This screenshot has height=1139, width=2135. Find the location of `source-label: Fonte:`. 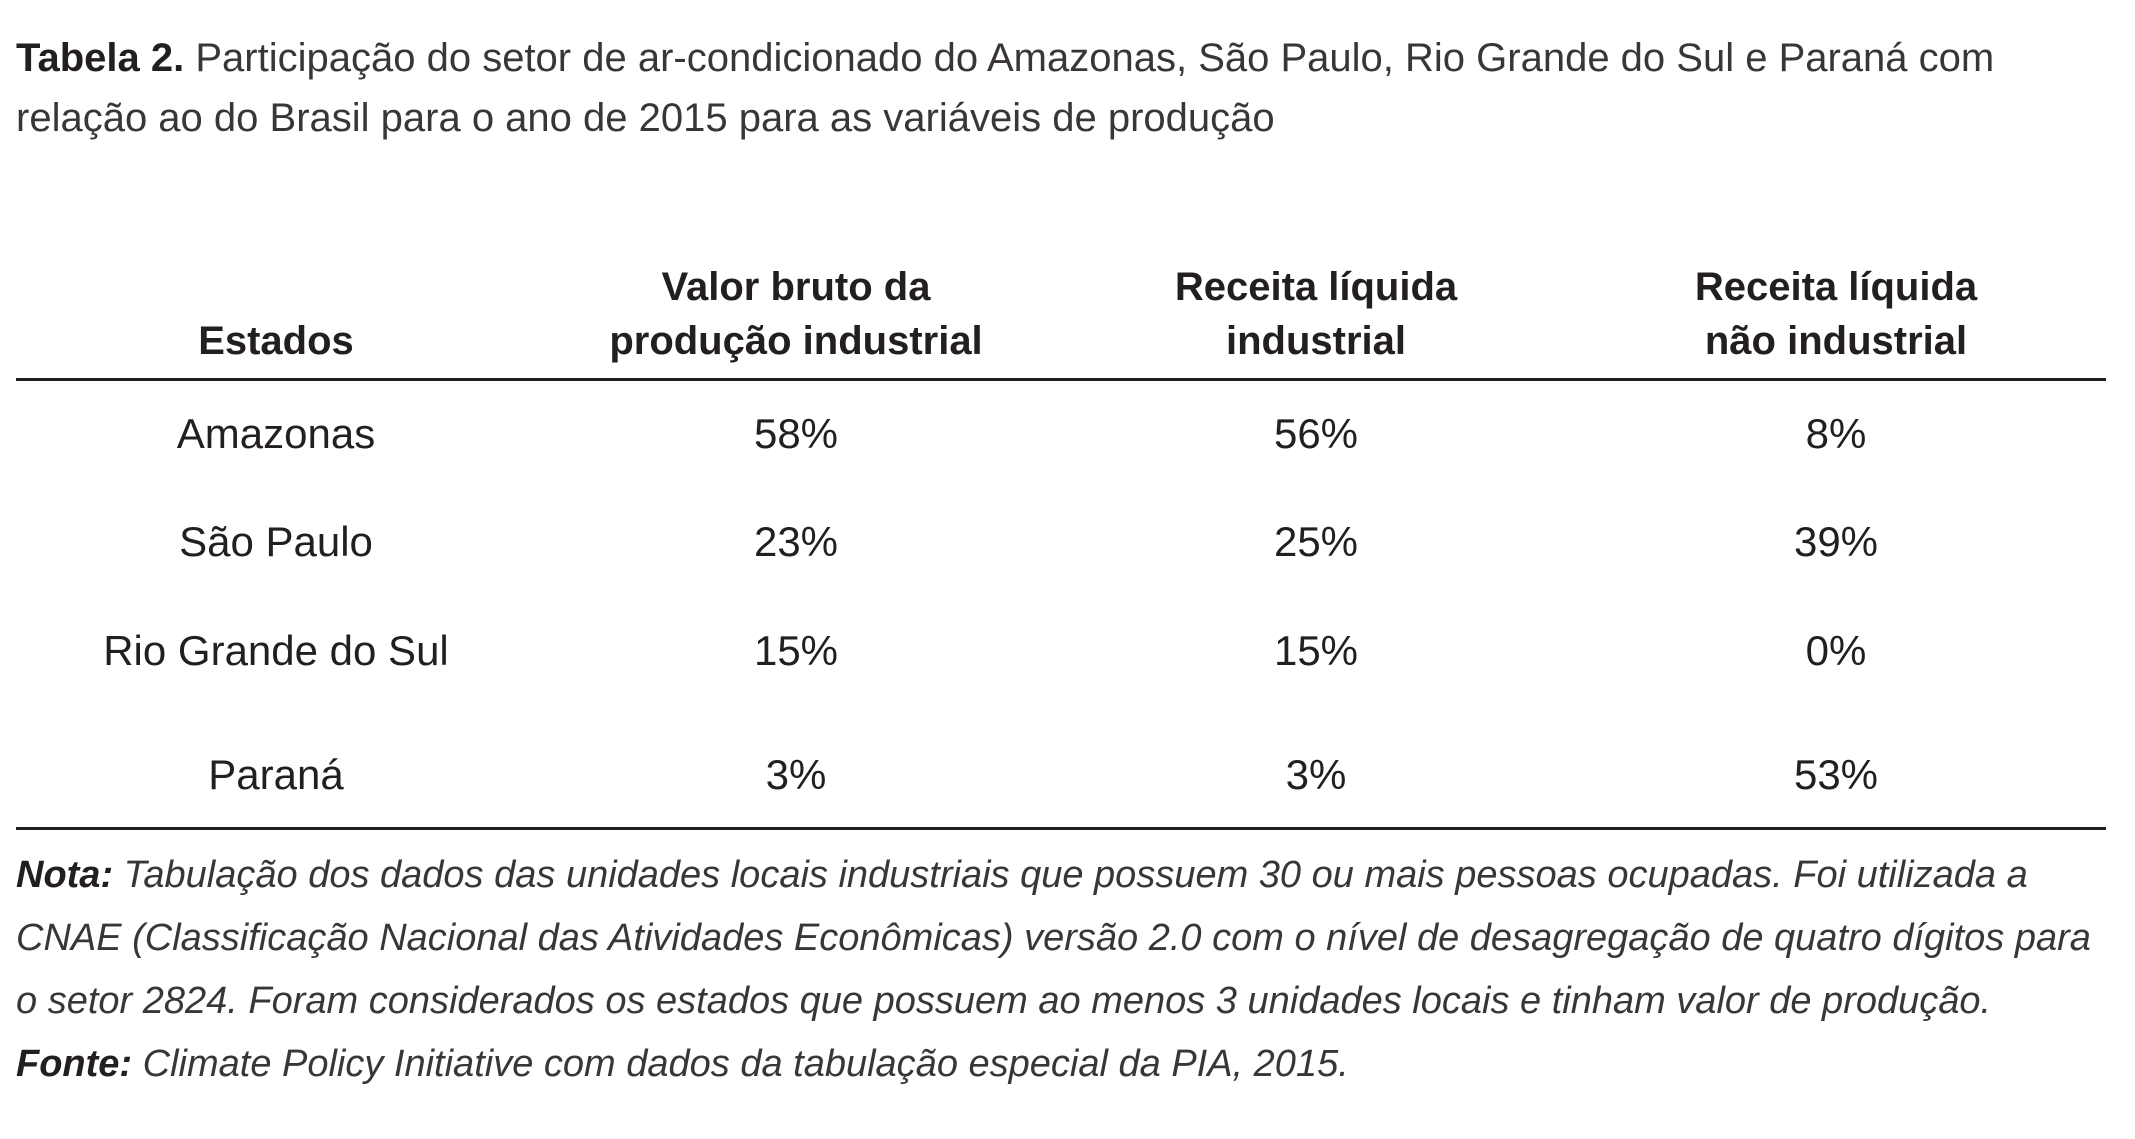

source-label: Fonte: is located at coordinates (74, 1064).